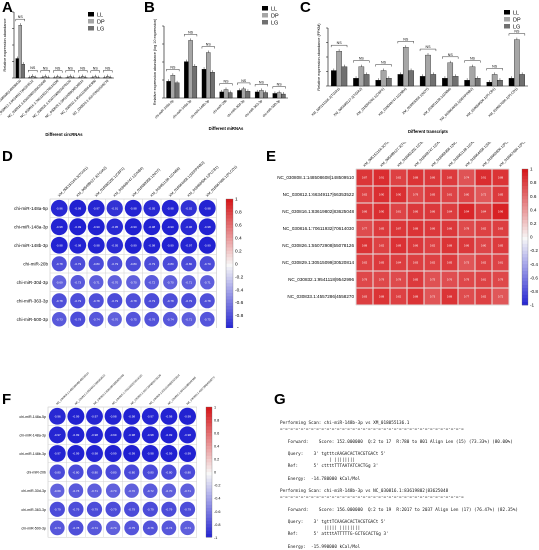 Image resolution: width=539 pixels, height=550 pixels. What do you see at coordinates (226, 128) in the screenshot?
I see `x-axis-label: Different miRNAs` at bounding box center [226, 128].